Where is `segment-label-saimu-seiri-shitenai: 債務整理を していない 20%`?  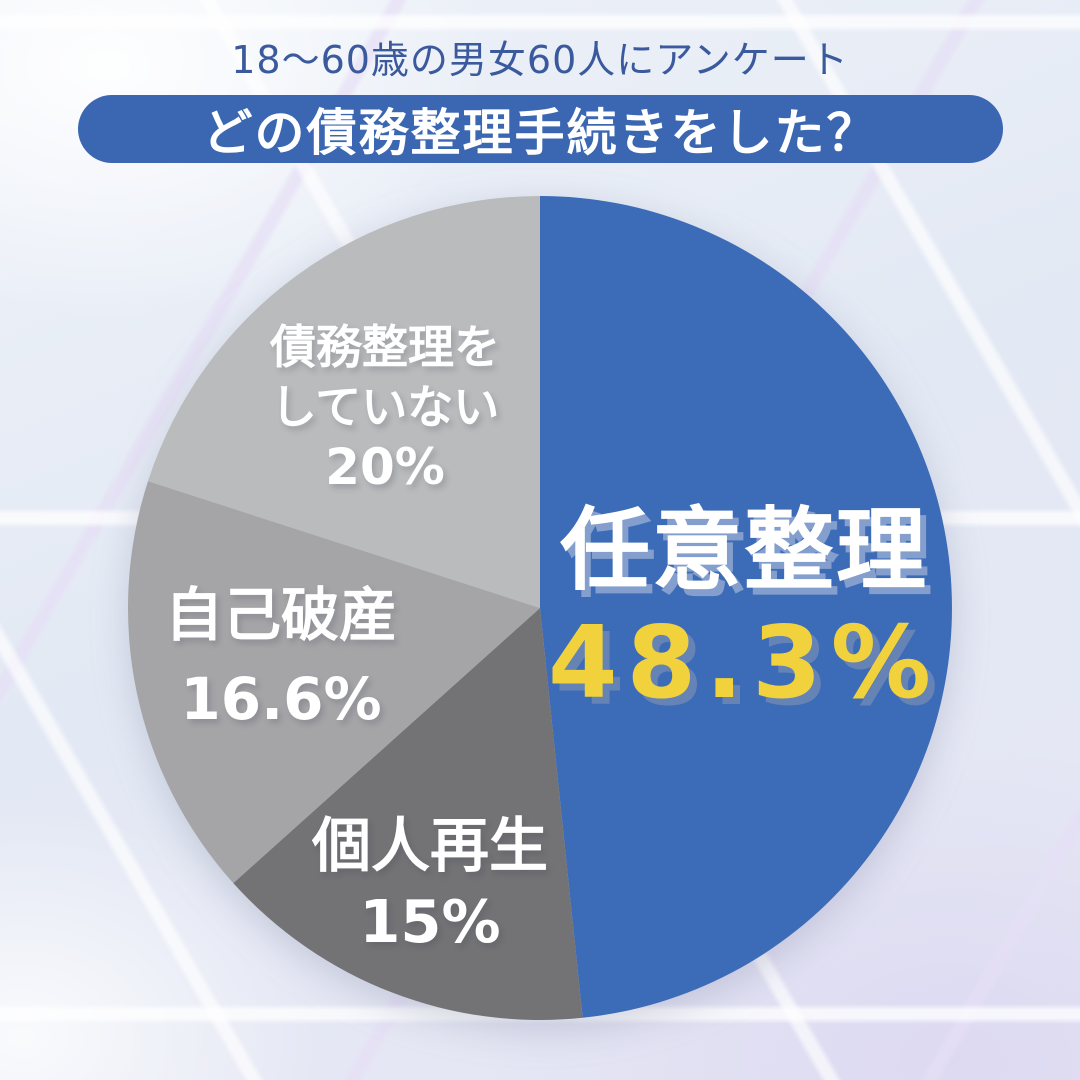
segment-label-saimu-seiri-shitenai: 債務整理を していない 20% is located at coordinates (385, 407).